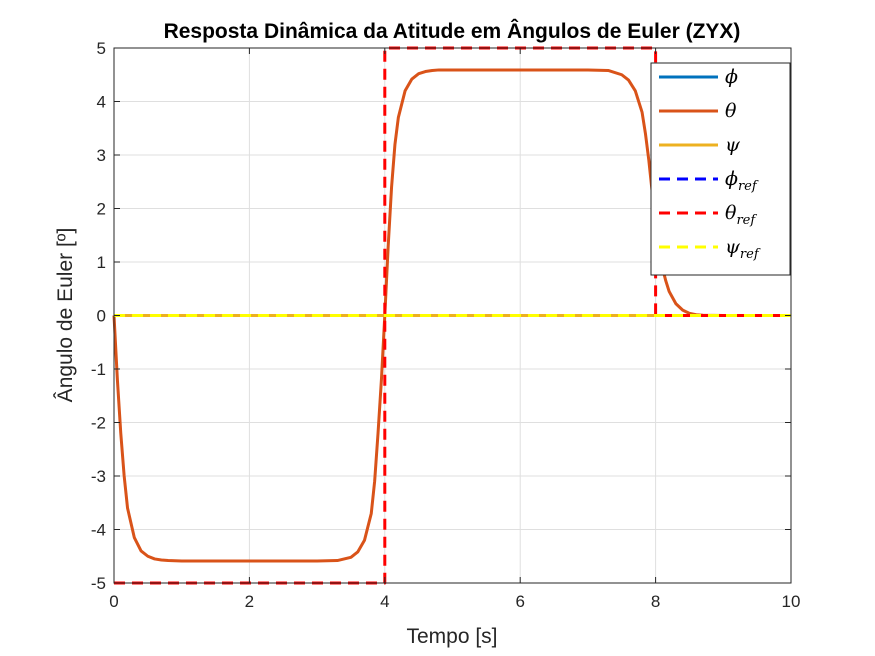  I want to click on legend-label-5: ψref, so click(743, 249).